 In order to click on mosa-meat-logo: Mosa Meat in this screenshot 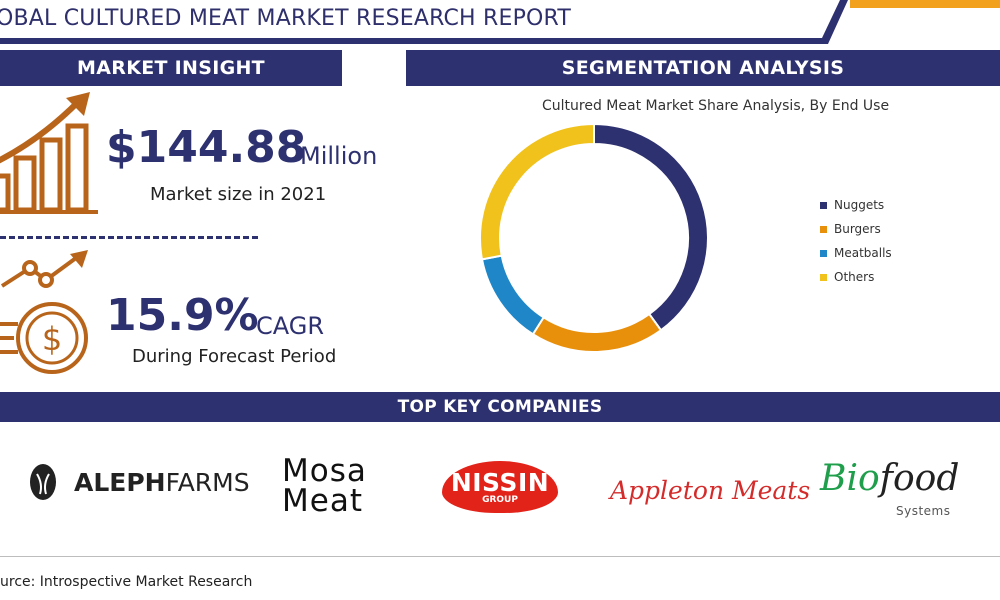, I will do `click(324, 486)`.